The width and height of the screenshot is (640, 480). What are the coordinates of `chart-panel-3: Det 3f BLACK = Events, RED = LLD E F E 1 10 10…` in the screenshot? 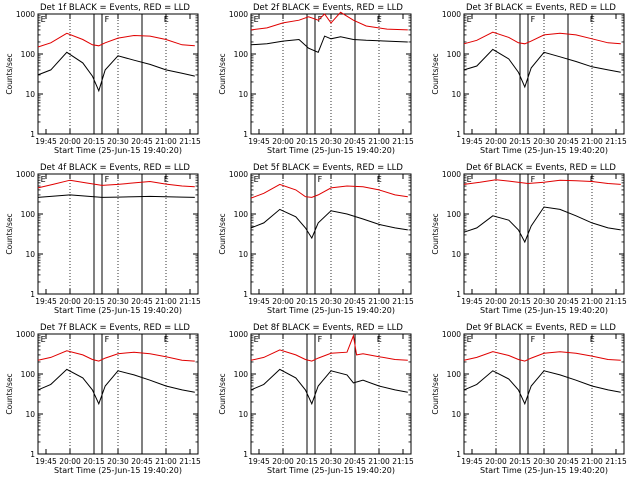 It's located at (529, 79).